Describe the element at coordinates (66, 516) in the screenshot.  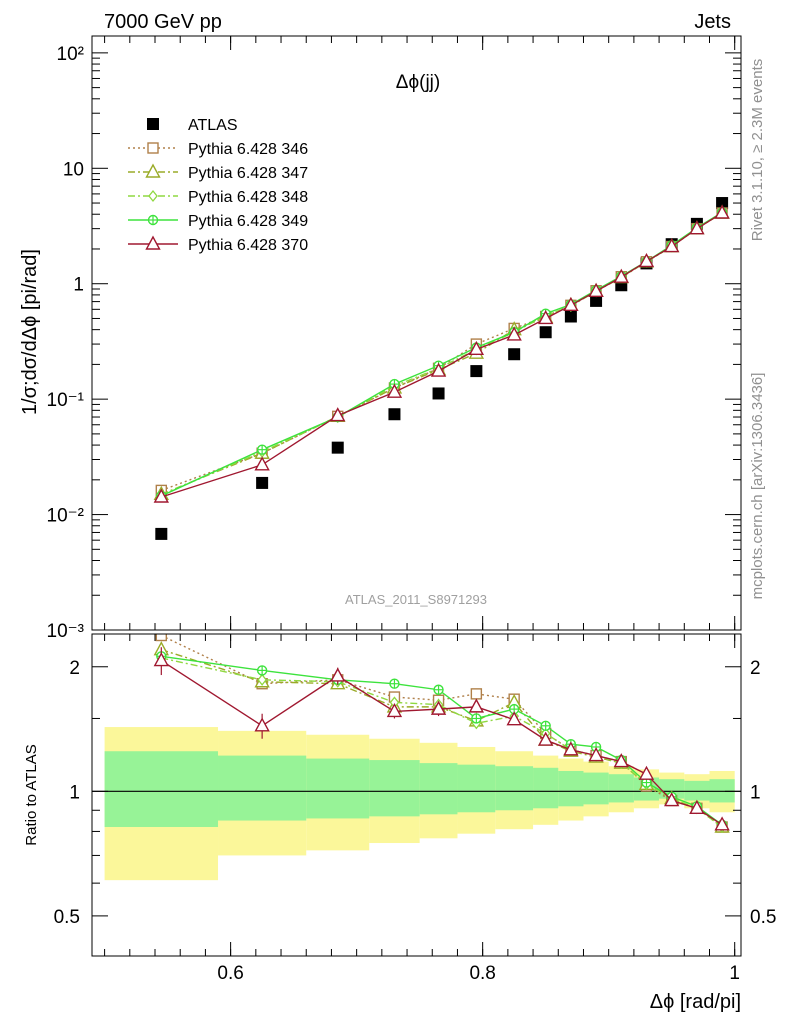
I see `y-tick-label: 10⁻²` at that location.